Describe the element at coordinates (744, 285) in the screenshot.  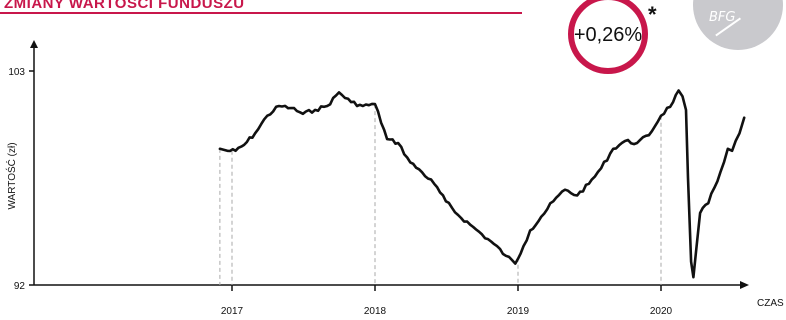
I see `x-axis-arrow` at that location.